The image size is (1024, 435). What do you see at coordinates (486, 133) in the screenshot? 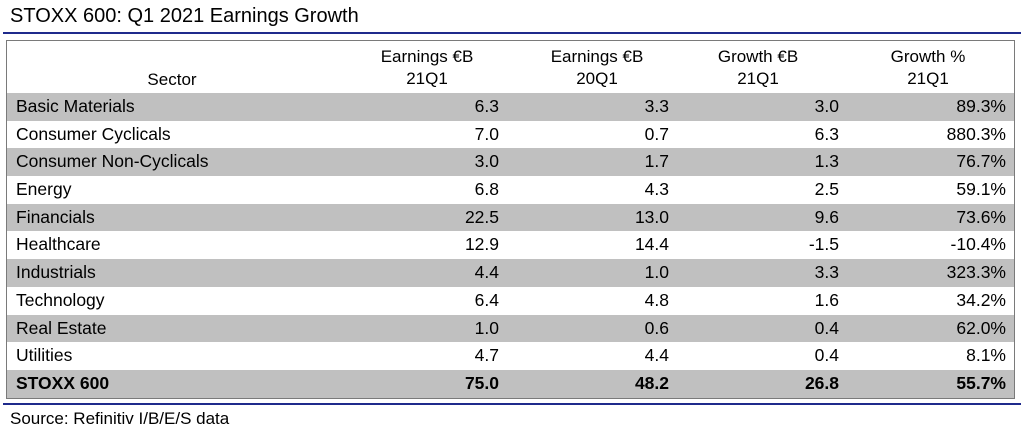
I see `cell-earnings-21q1: 7.0` at bounding box center [486, 133].